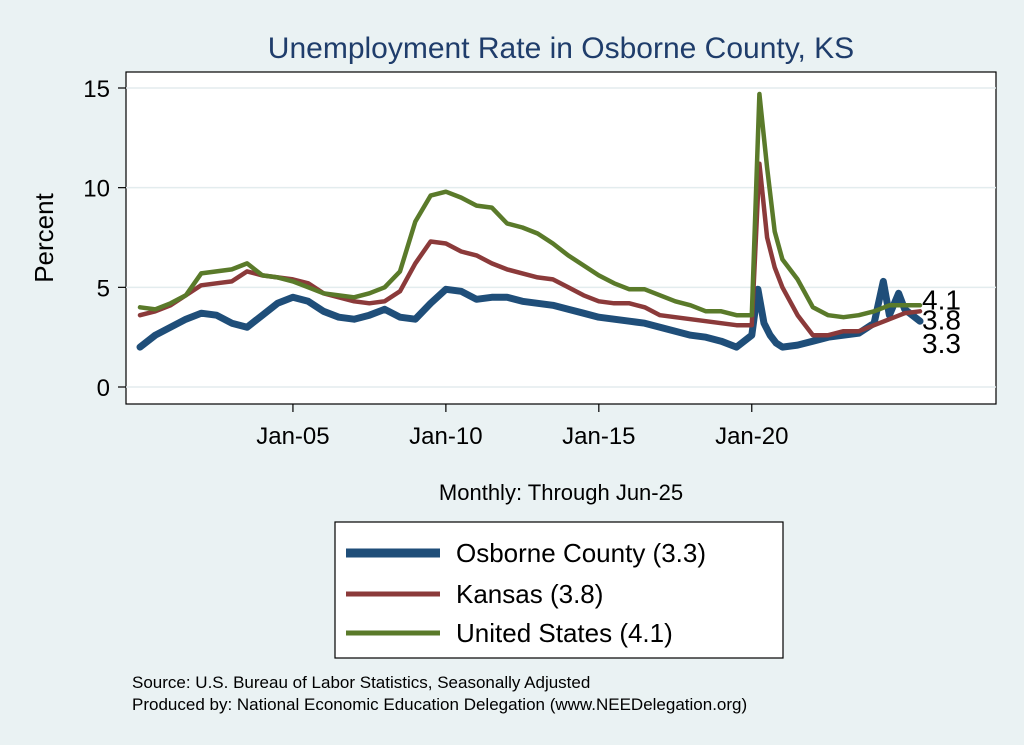 This screenshot has width=1024, height=745. What do you see at coordinates (292, 436) in the screenshot?
I see `x-tick-label: Jan-05` at bounding box center [292, 436].